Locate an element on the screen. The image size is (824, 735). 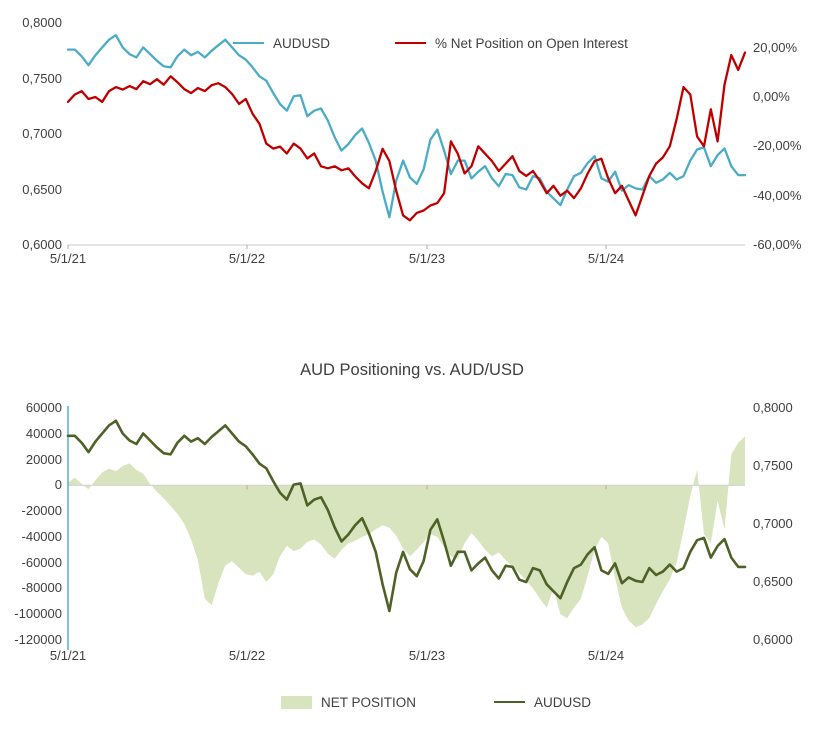
legend-label-pct-net-position: % Net Position on Open Interest is located at coordinates (531, 43).